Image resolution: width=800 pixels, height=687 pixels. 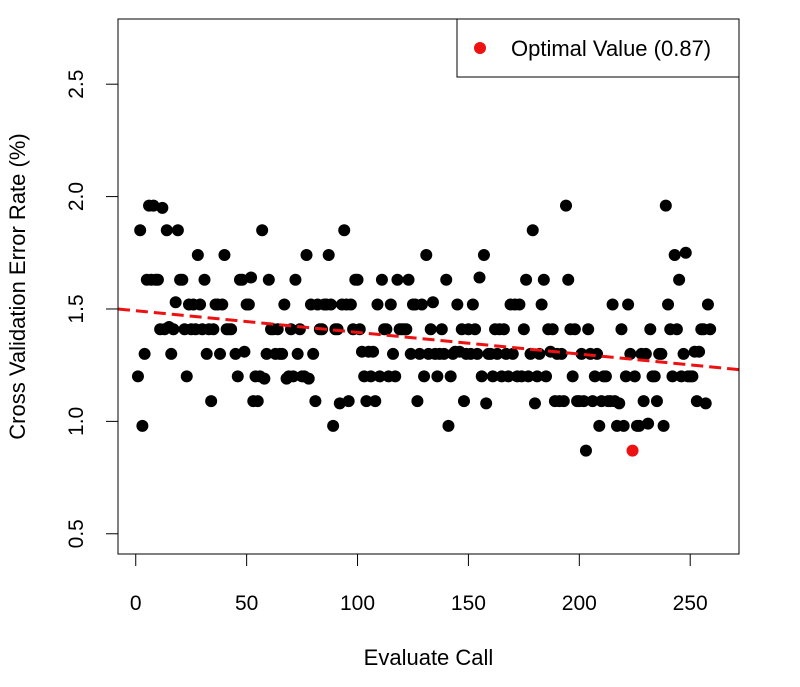 What do you see at coordinates (76, 308) in the screenshot?
I see `y-tick-label: 1.5` at bounding box center [76, 308].